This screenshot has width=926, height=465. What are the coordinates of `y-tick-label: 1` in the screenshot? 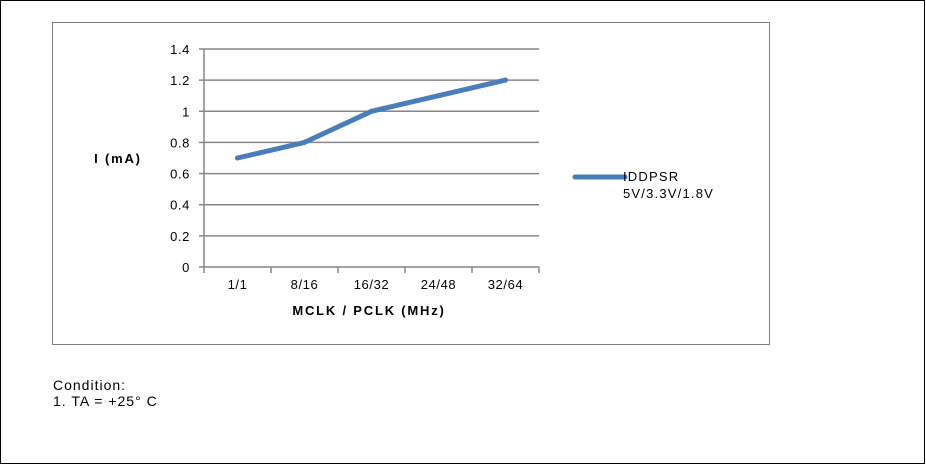 It's located at (186, 111).